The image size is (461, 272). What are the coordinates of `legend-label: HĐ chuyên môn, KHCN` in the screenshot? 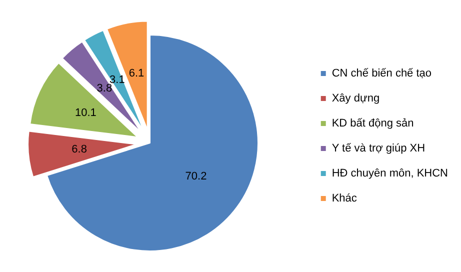 It's located at (390, 174).